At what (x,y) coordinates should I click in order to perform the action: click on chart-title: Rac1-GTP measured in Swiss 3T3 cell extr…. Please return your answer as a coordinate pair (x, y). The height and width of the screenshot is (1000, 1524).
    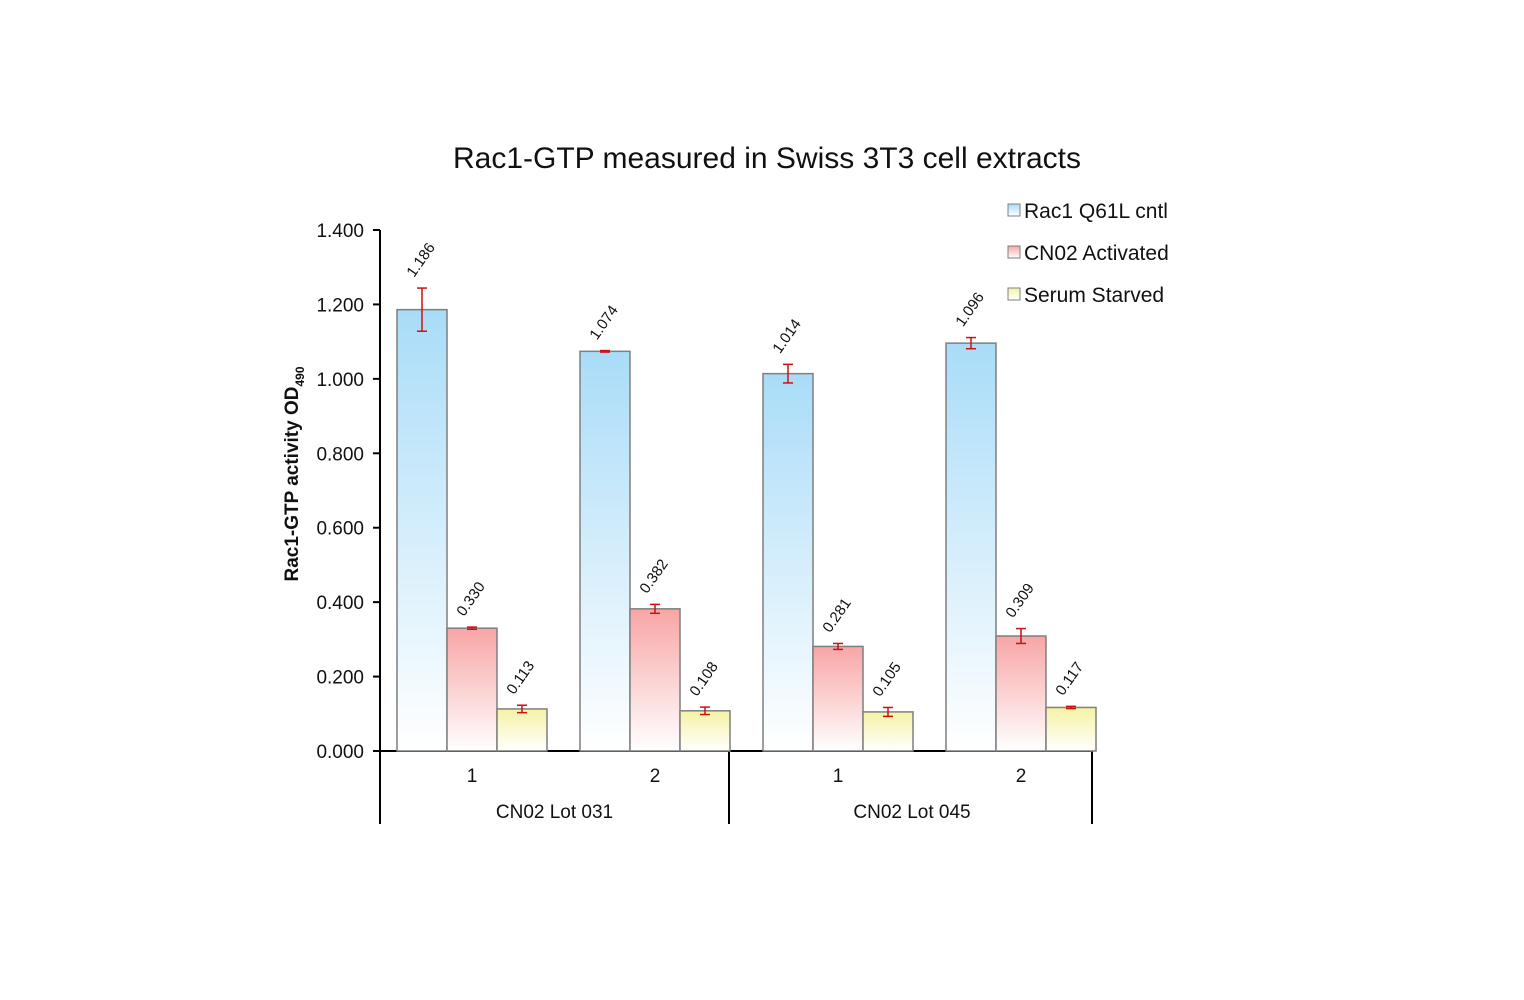
    Looking at the image, I should click on (767, 158).